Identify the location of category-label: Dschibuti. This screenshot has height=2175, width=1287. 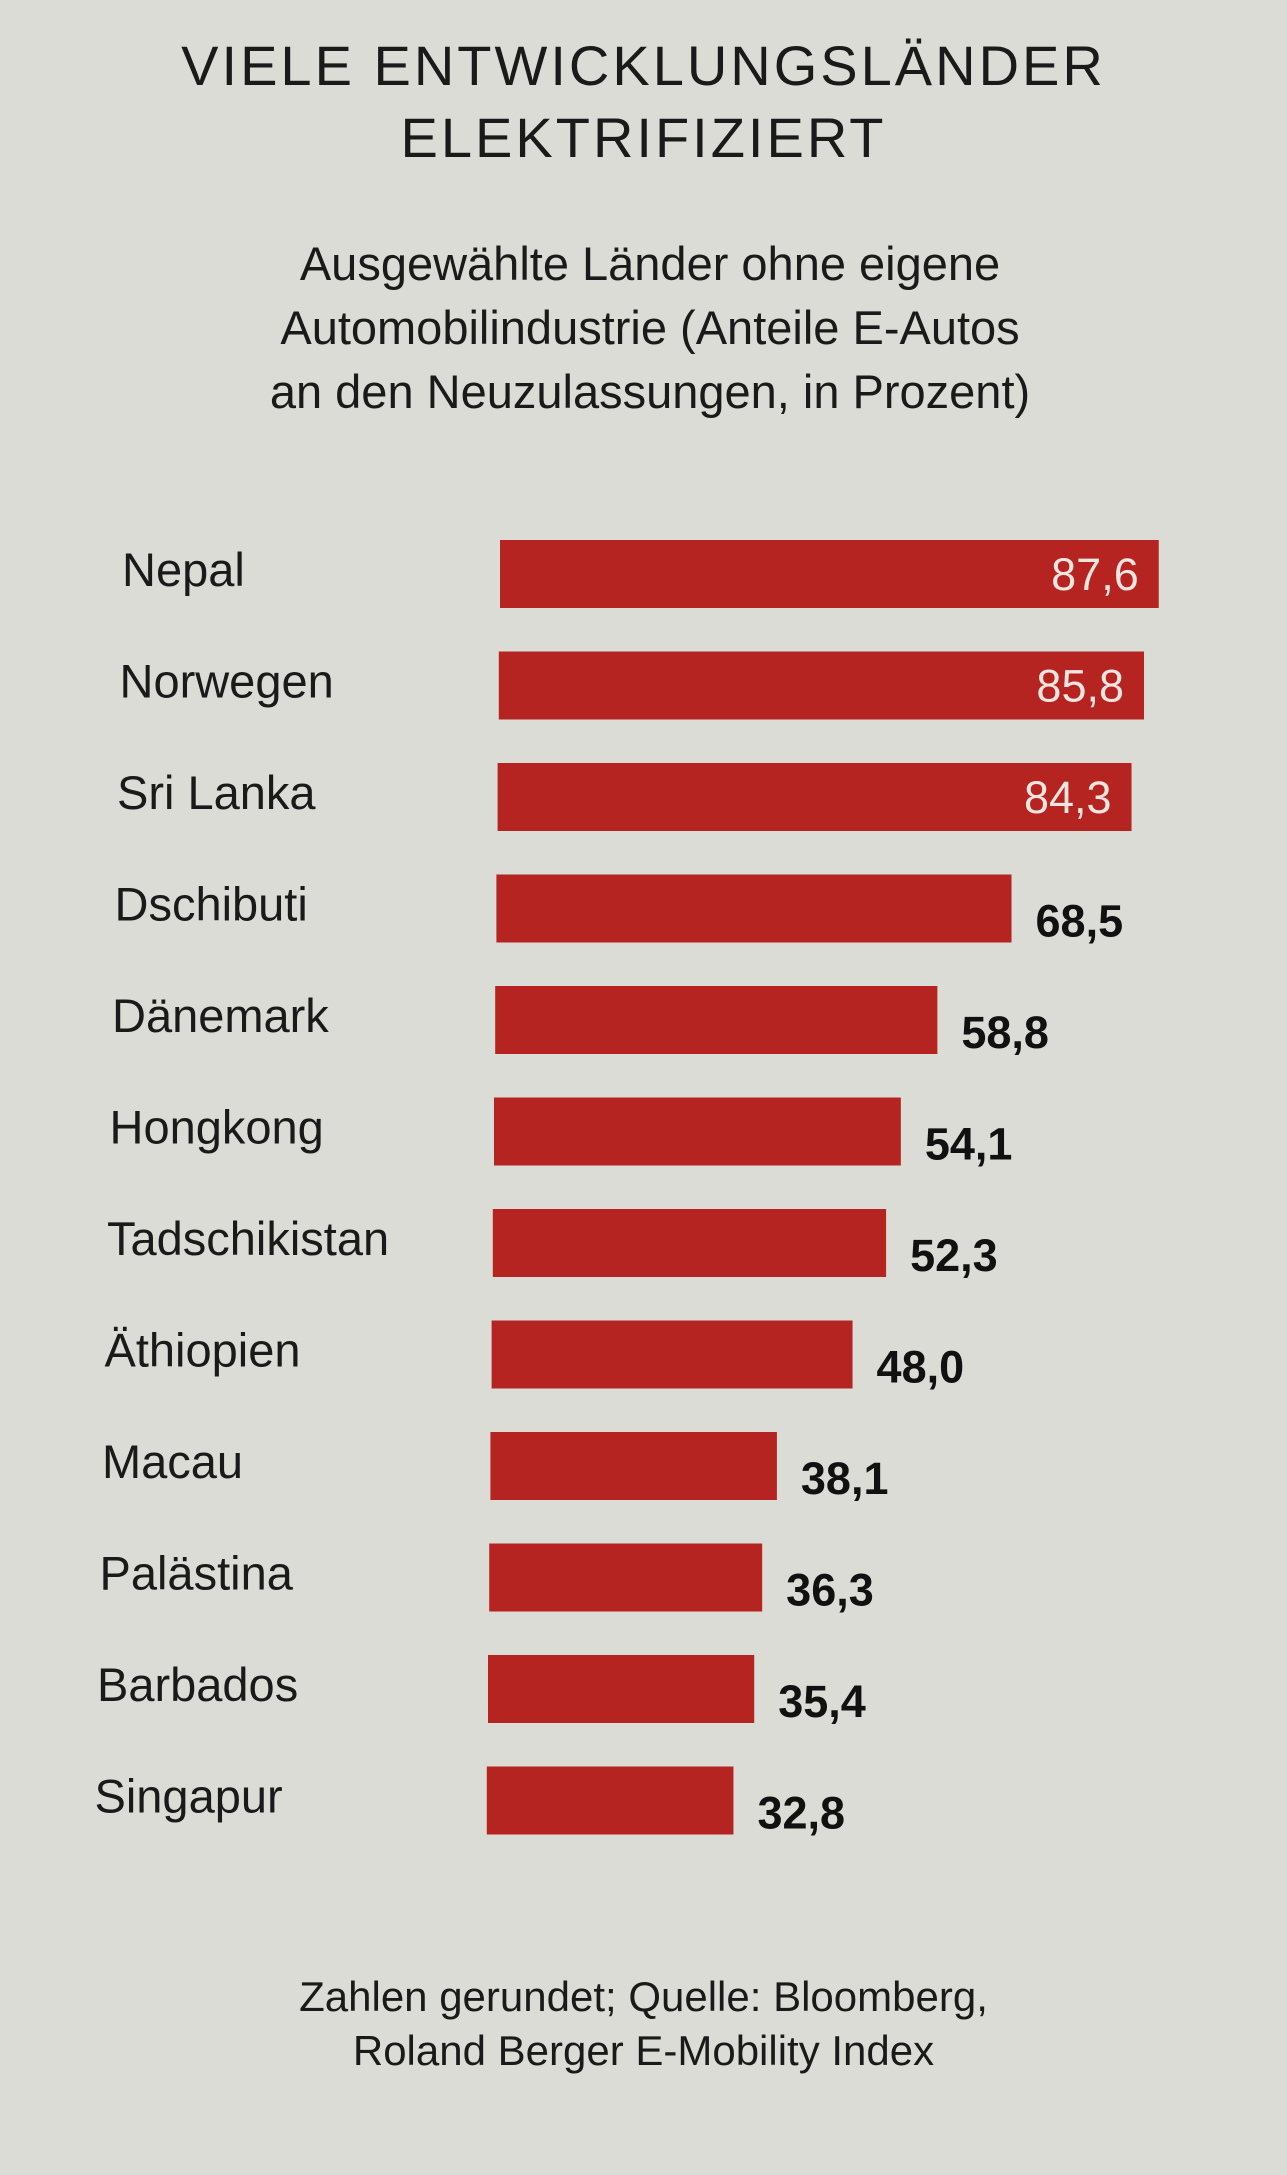
(211, 904).